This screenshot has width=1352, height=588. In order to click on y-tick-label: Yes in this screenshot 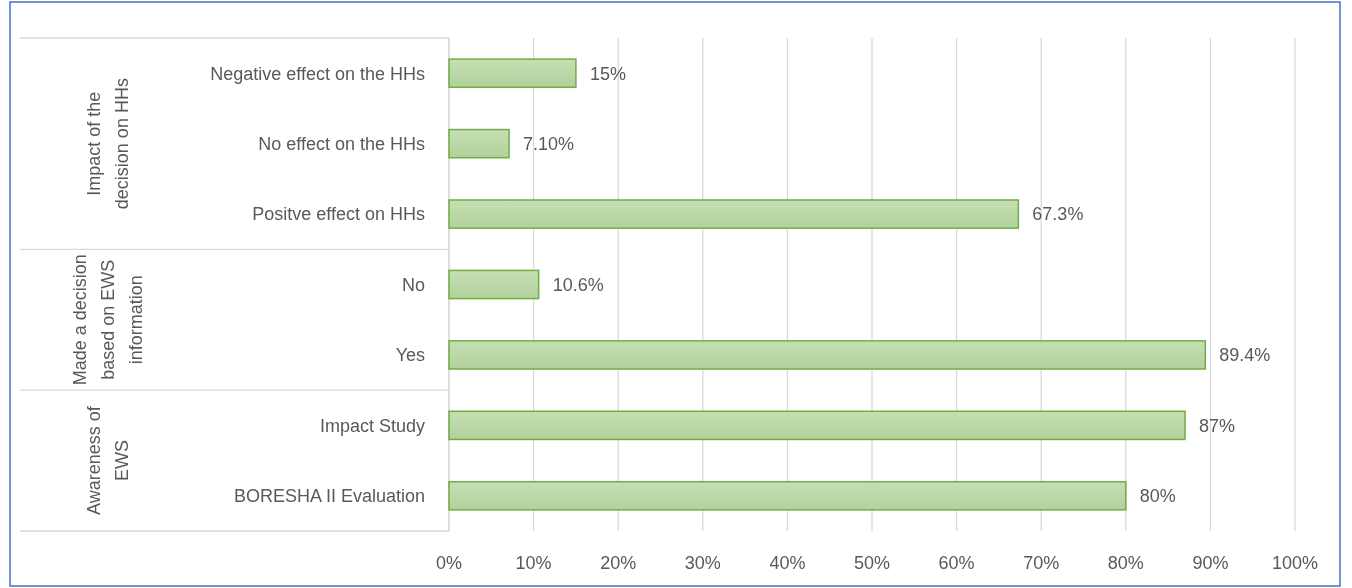, I will do `click(410, 355)`.